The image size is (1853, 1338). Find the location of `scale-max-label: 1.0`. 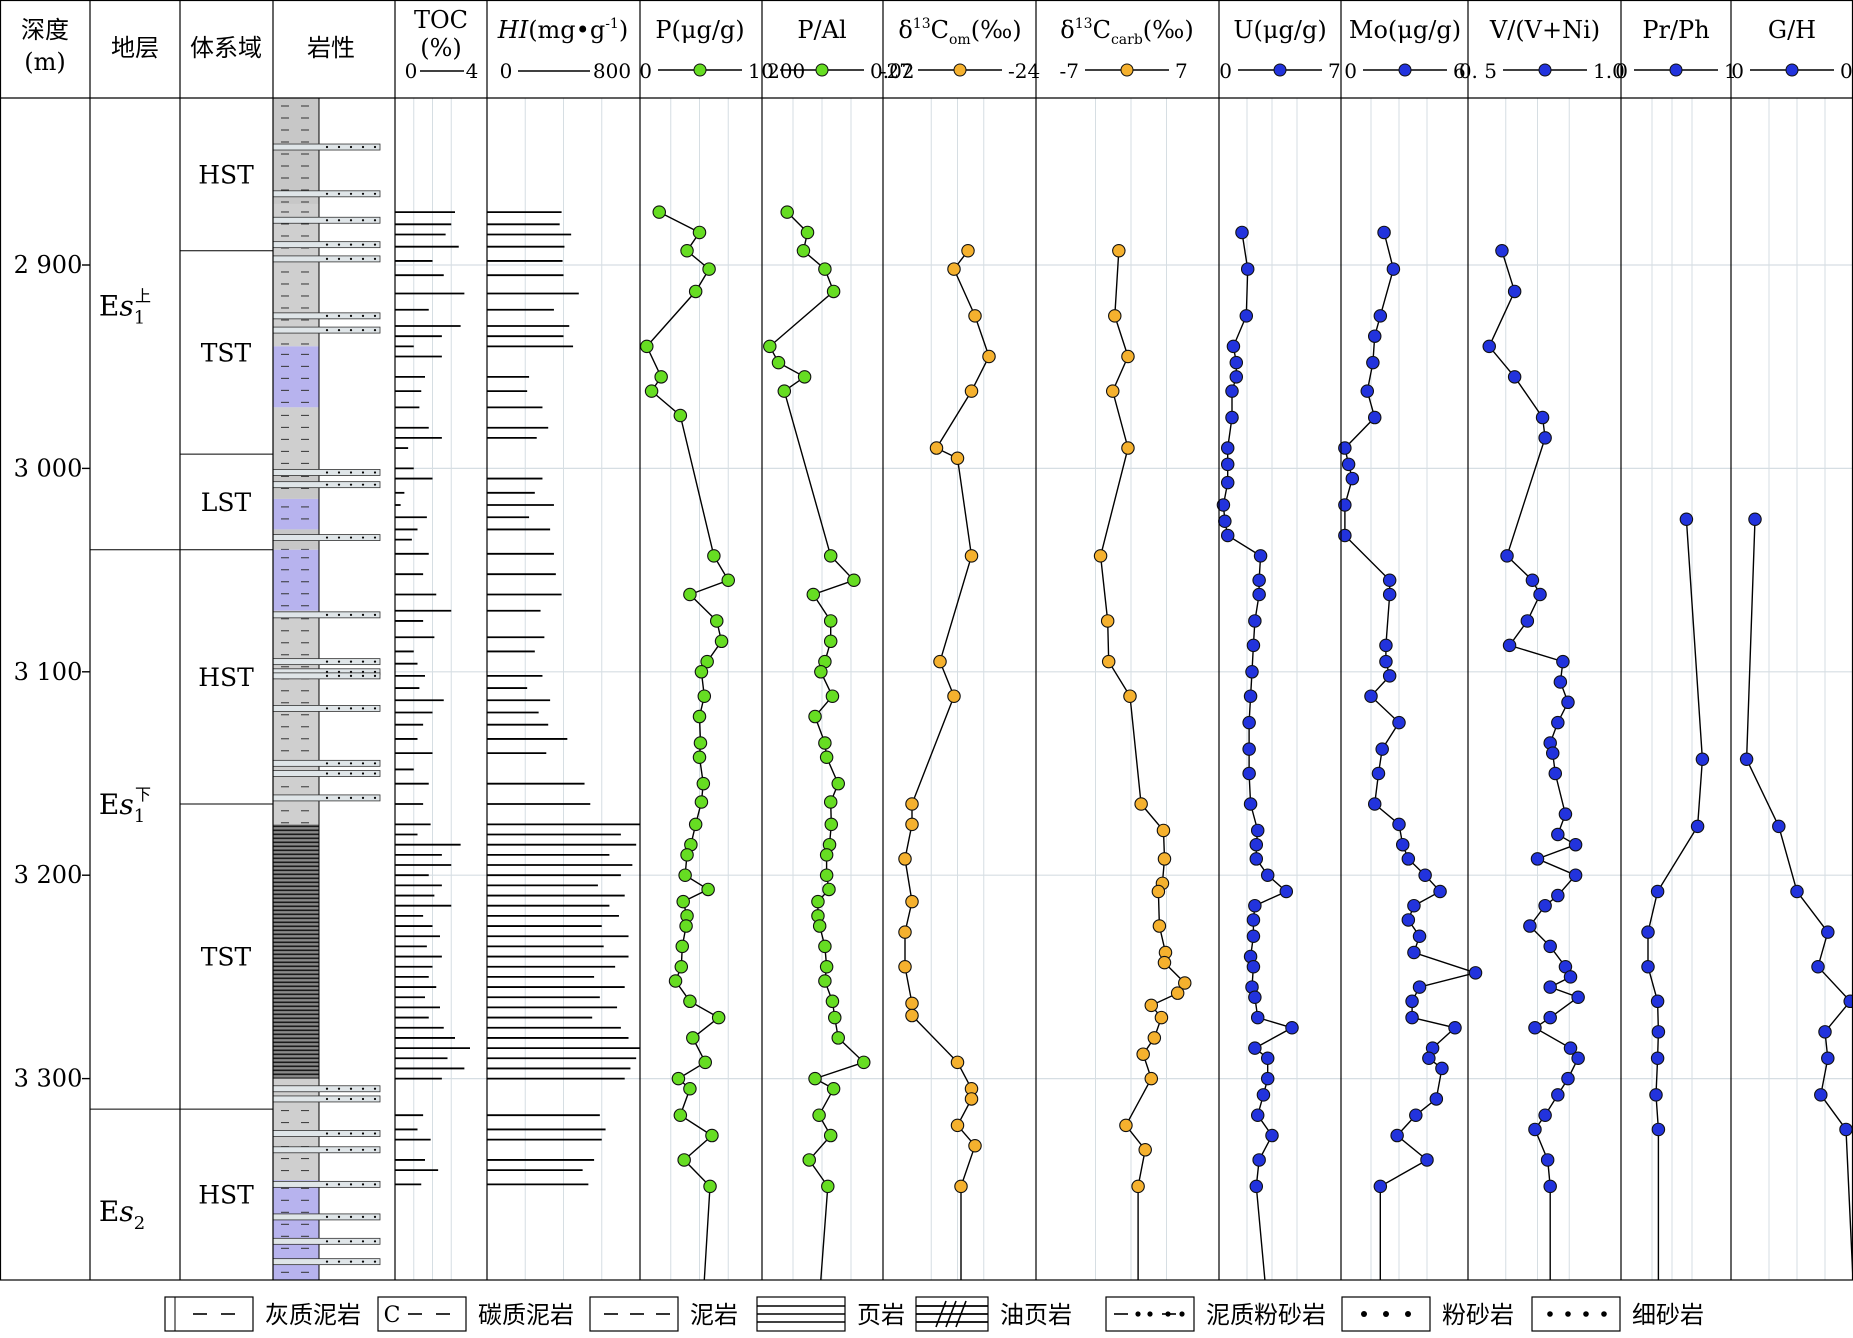

scale-max-label: 1.0 is located at coordinates (1609, 71).